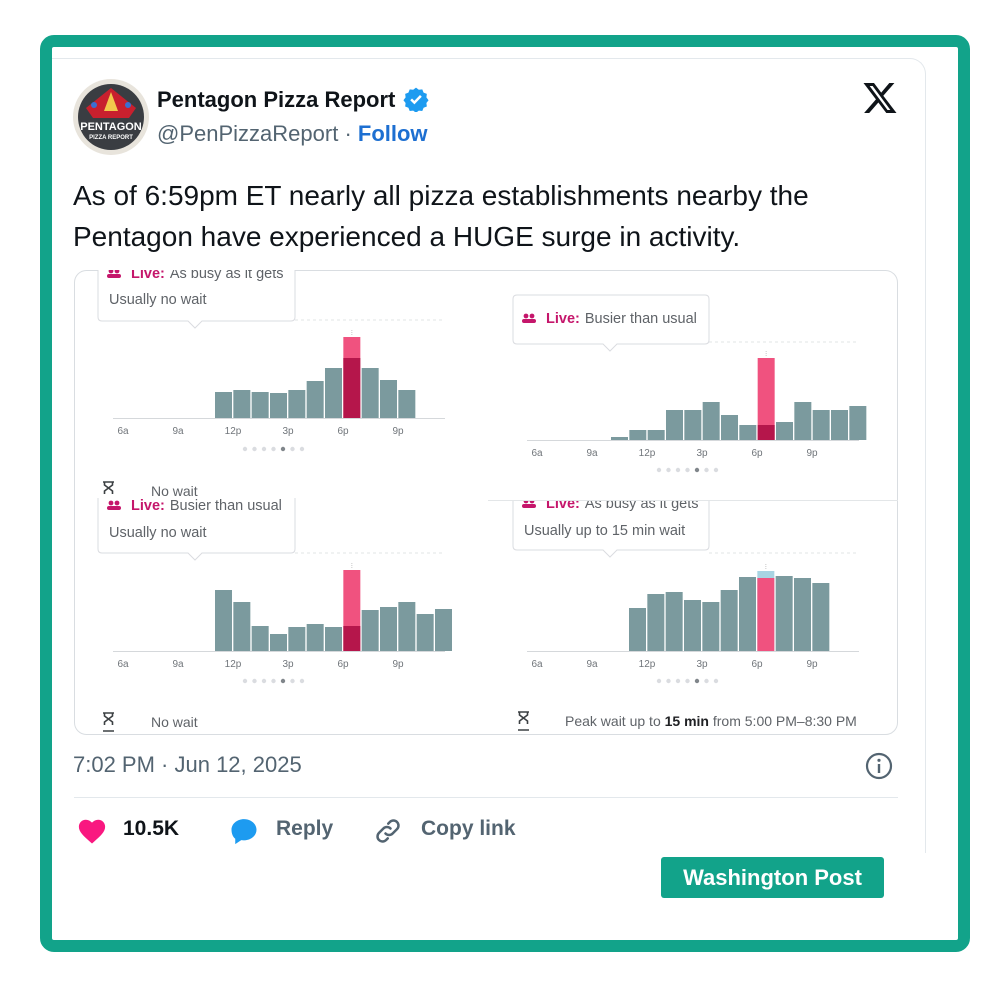  I want to click on usual-wait: Usually no wait, so click(158, 300).